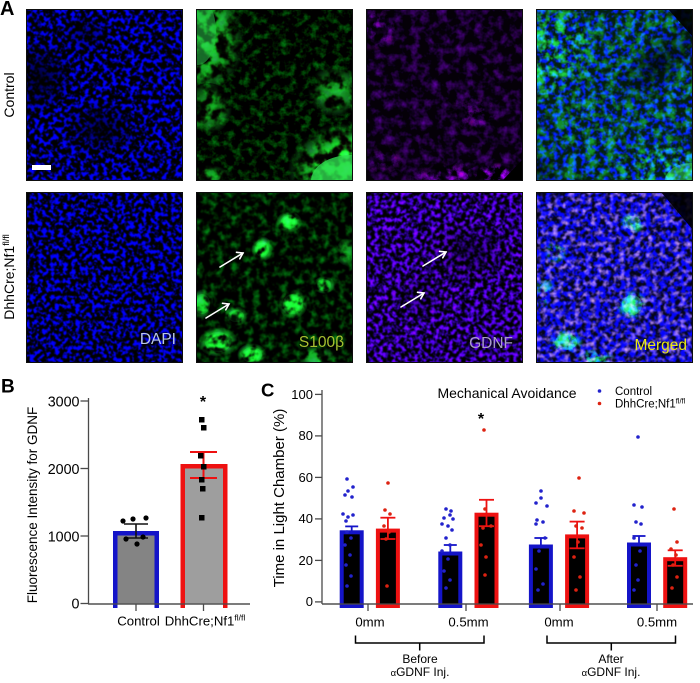  I want to click on svg-text: B, so click(8, 387).